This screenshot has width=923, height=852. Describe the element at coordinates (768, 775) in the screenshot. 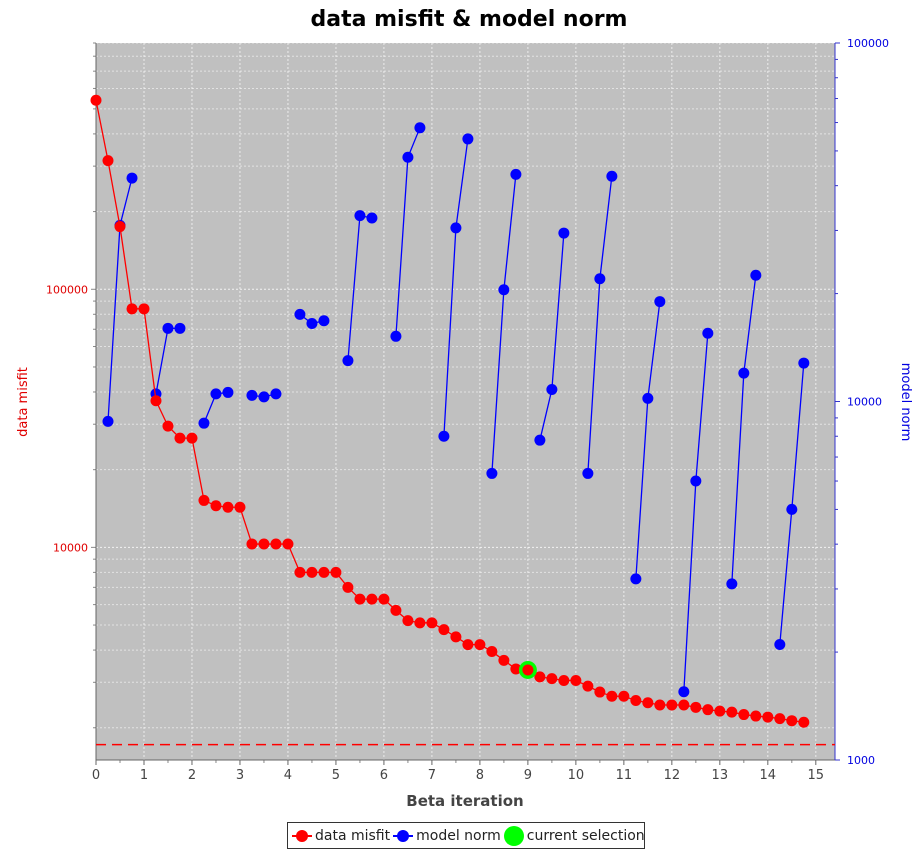

I see `x-tick-label: 14` at that location.